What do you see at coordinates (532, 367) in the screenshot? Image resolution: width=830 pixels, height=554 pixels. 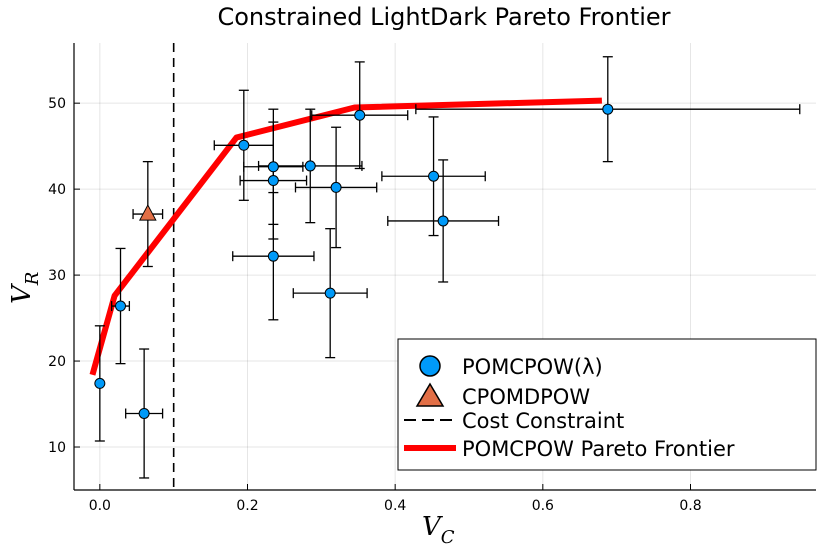 I see `legend-label-pomcpow: POMCPOW(λ)` at bounding box center [532, 367].